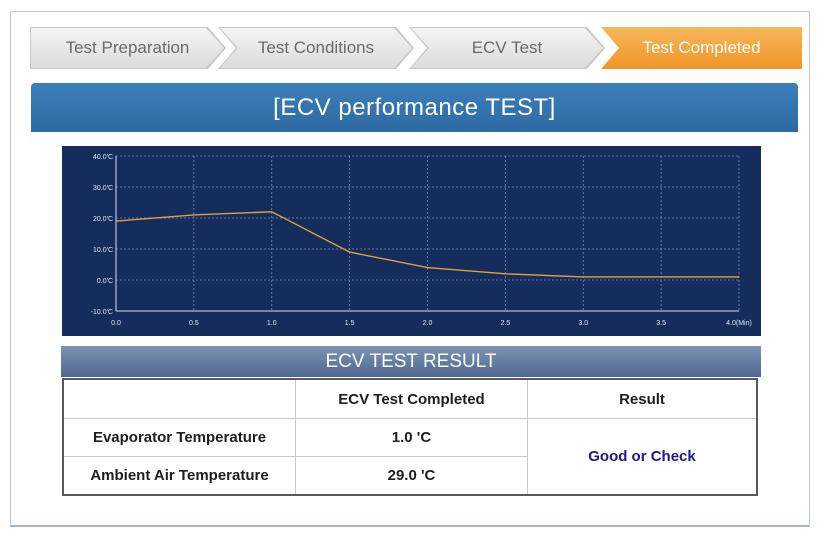 Image resolution: width=824 pixels, height=539 pixels. I want to click on table-row: Ambient Air Temperature 29.0 'C, so click(409, 476).